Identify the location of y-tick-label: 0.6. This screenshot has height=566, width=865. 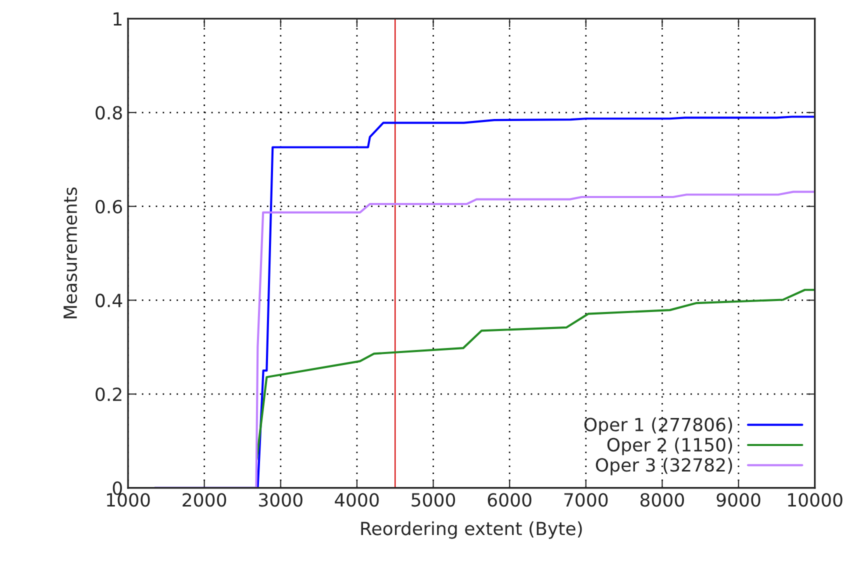
(109, 207).